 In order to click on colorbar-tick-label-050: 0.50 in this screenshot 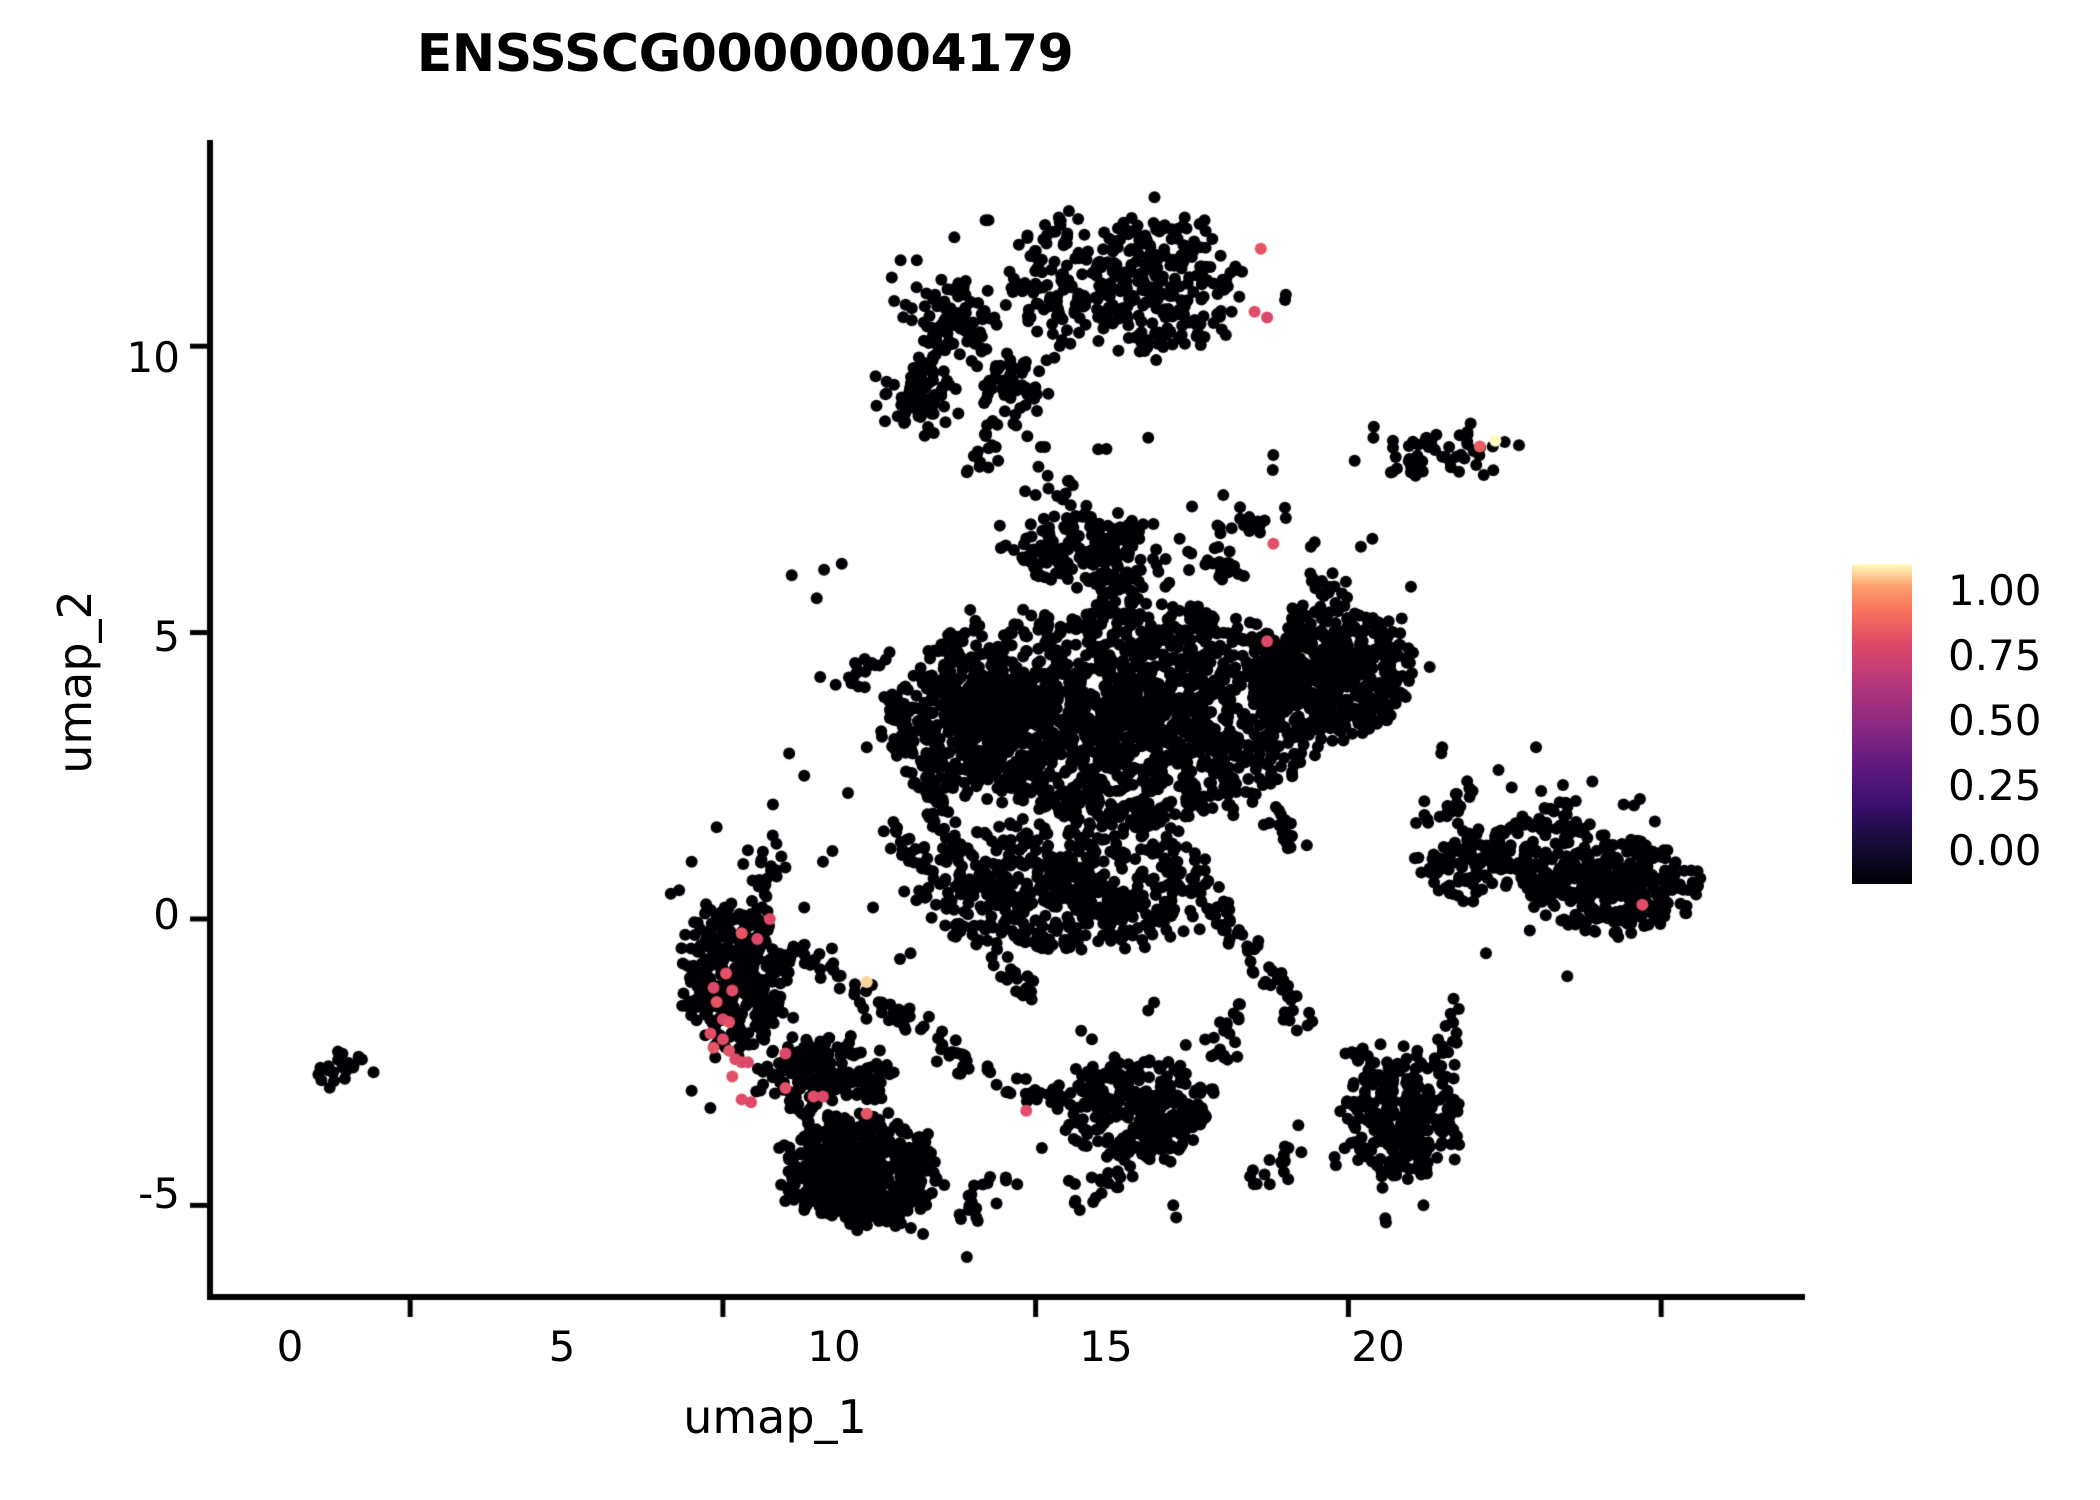, I will do `click(1995, 720)`.